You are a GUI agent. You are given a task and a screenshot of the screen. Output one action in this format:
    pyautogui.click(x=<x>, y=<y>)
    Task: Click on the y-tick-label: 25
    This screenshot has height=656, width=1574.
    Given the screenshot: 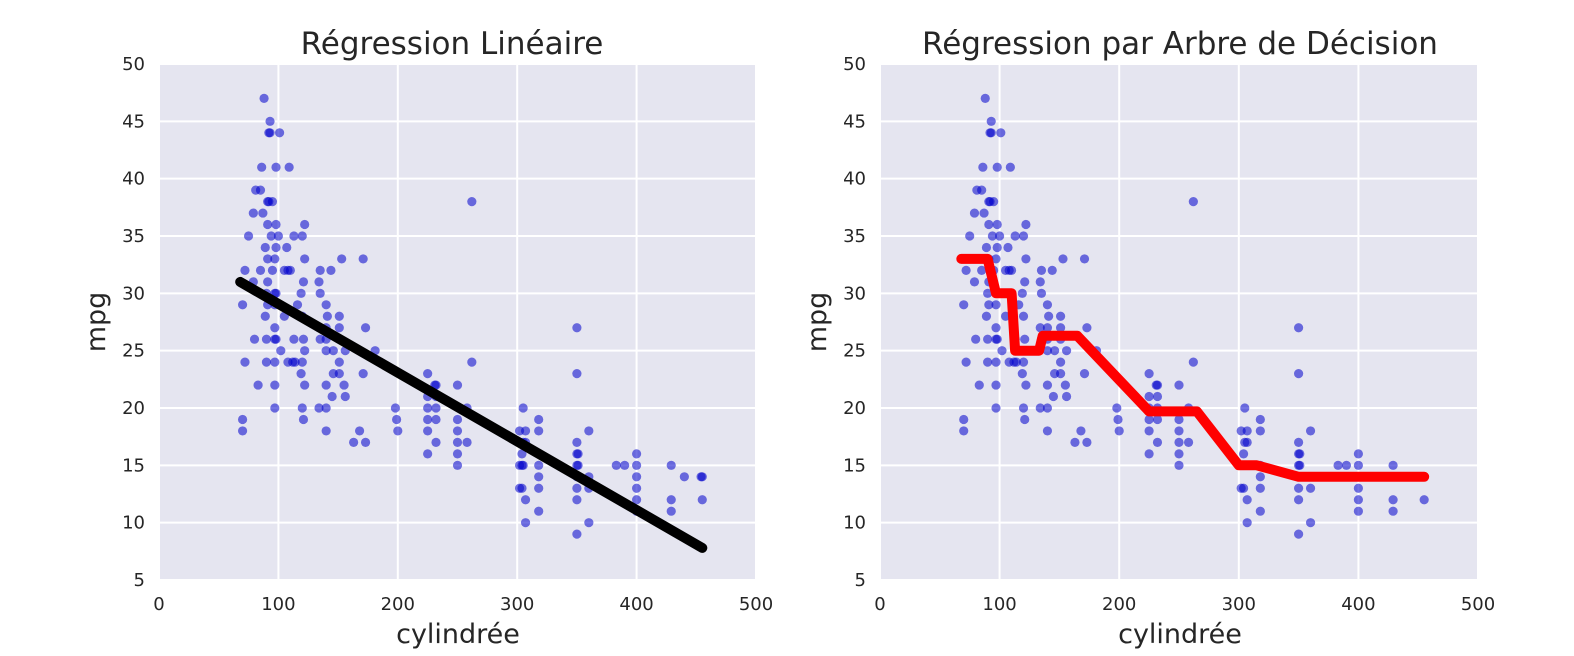 What is the action you would take?
    pyautogui.click(x=133, y=351)
    